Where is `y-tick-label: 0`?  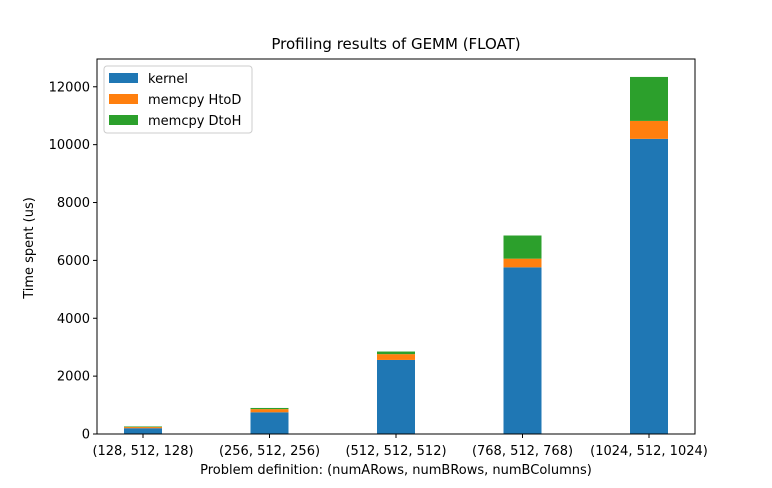
y-tick-label: 0 is located at coordinates (86, 435).